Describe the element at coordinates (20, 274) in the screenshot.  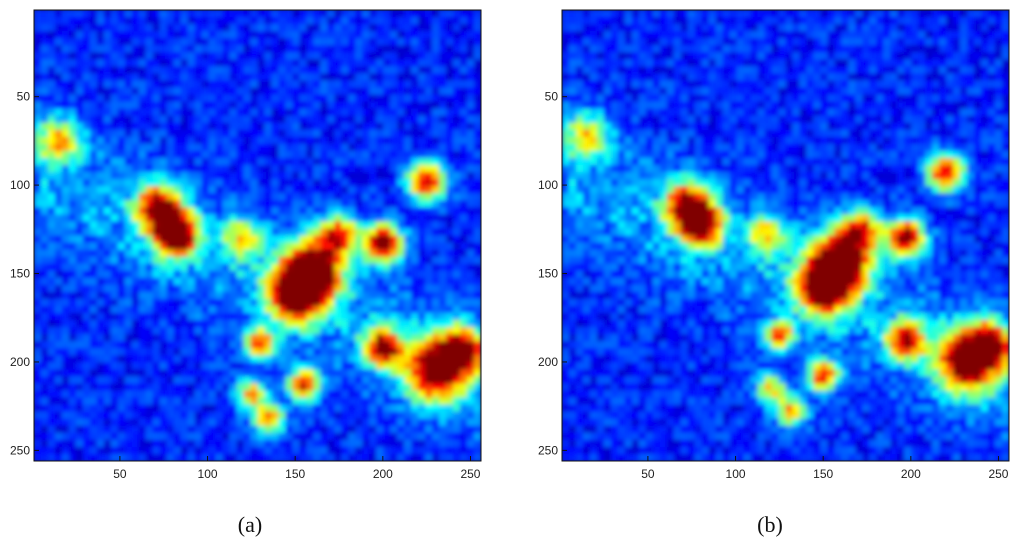
I see `y-tick-label: 150` at that location.